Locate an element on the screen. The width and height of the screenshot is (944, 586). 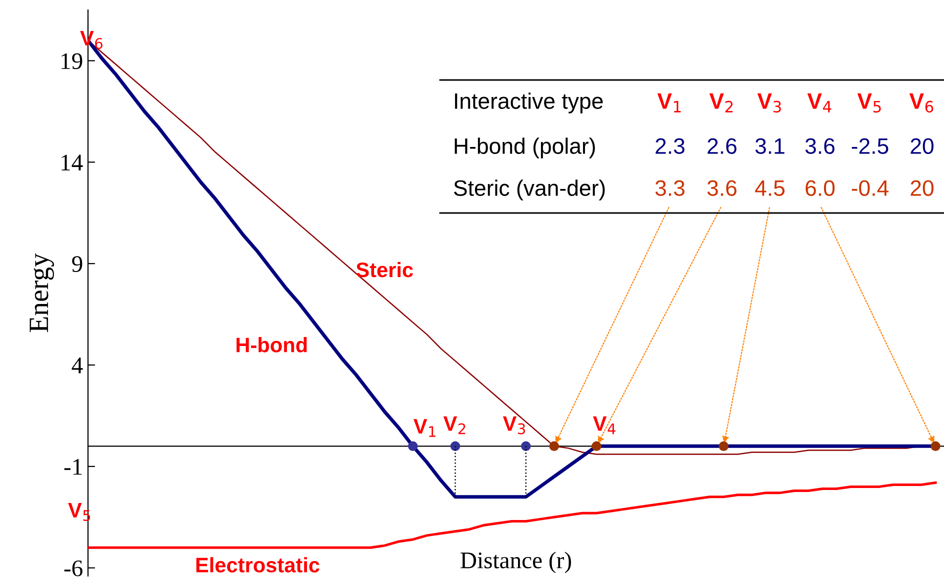
series-label: Electrostatic is located at coordinates (258, 564).